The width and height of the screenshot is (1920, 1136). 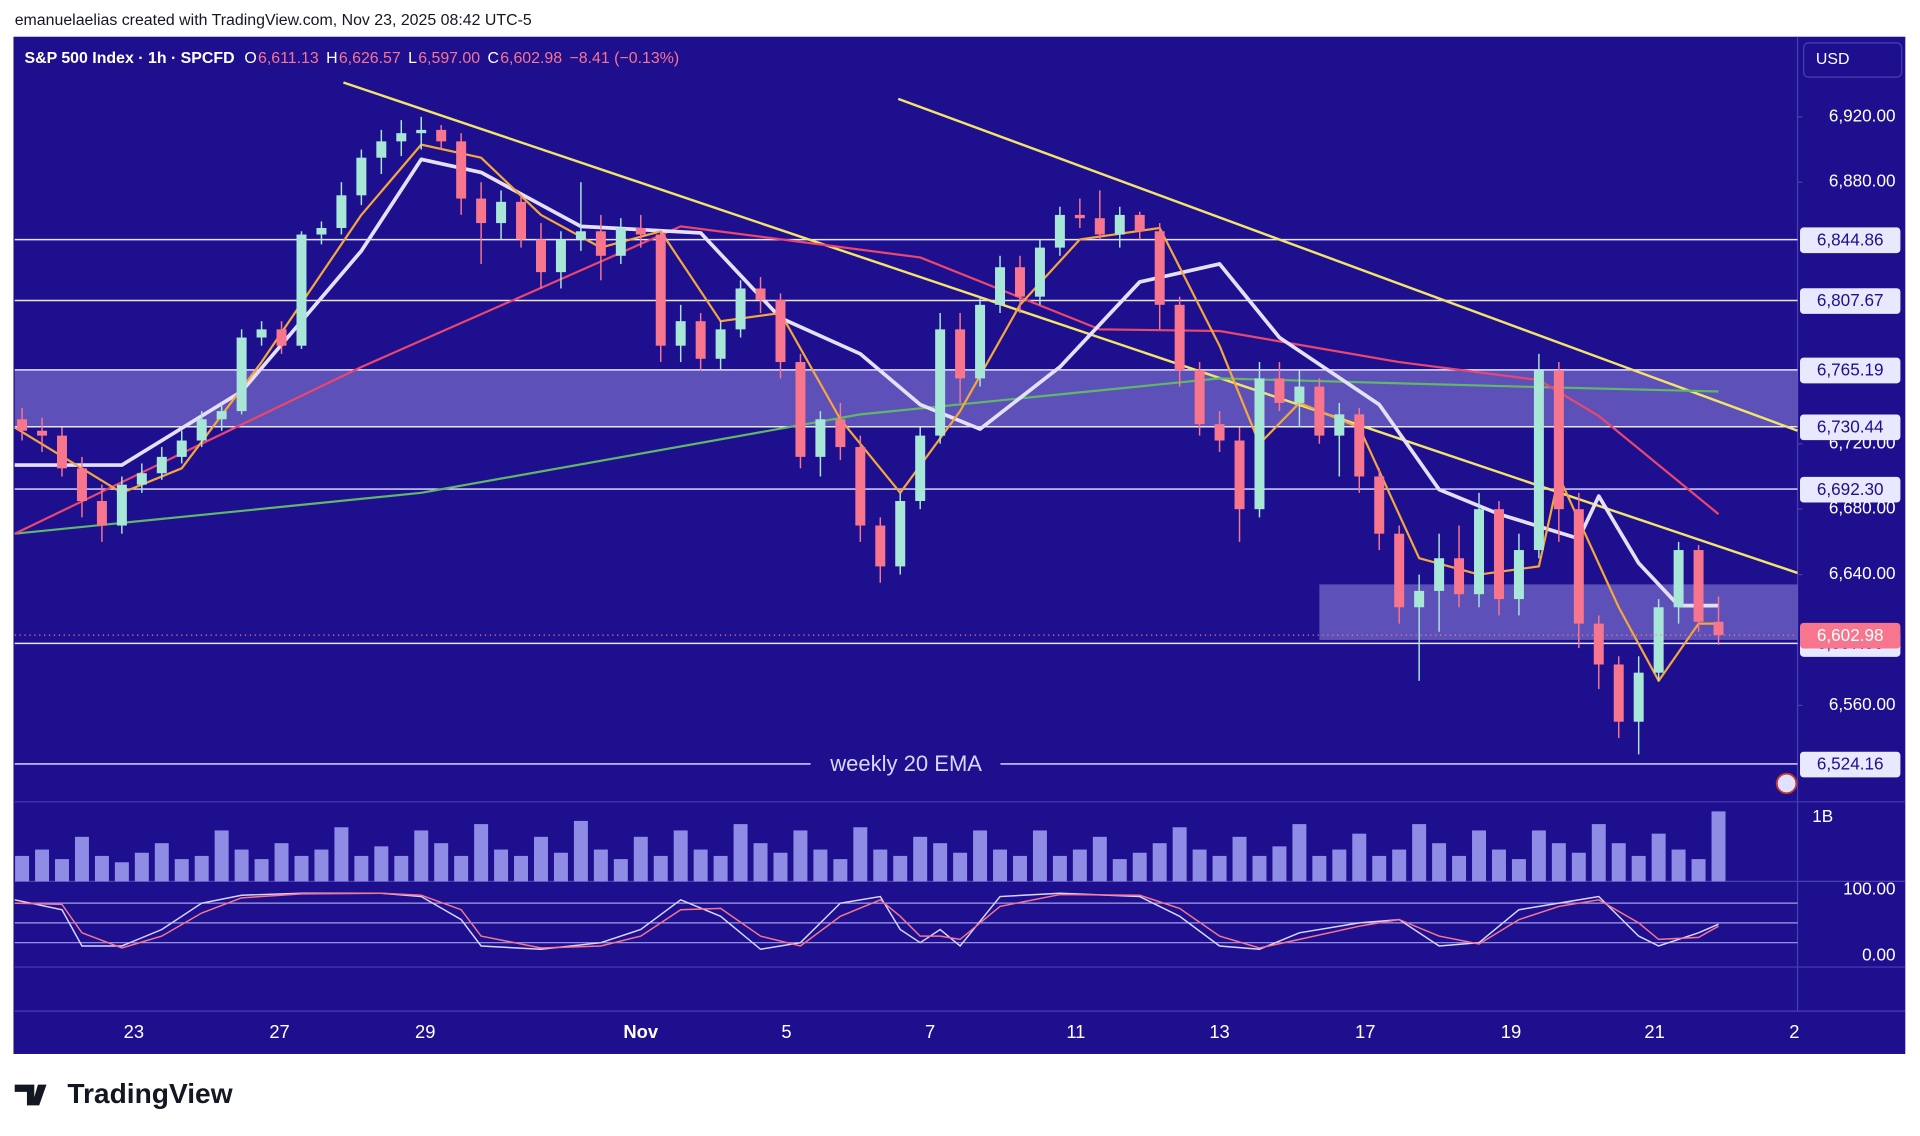 What do you see at coordinates (288, 58) in the screenshot?
I see `legend-item: 6,611.13` at bounding box center [288, 58].